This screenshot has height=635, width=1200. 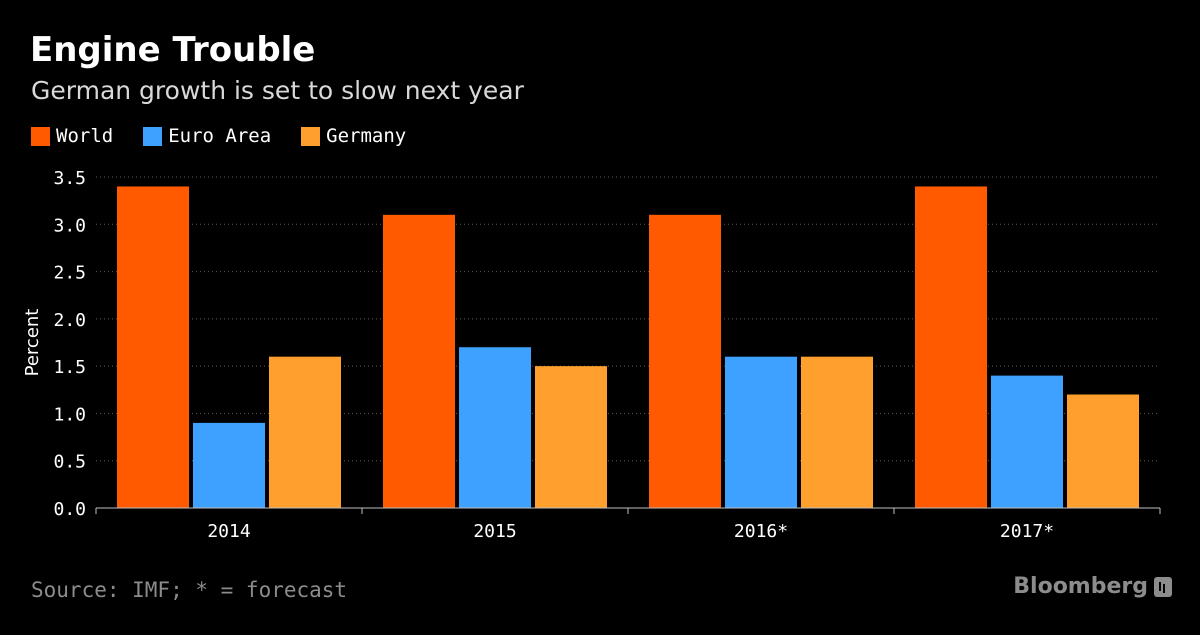 I want to click on legend-label-germany: Germany, so click(x=366, y=136).